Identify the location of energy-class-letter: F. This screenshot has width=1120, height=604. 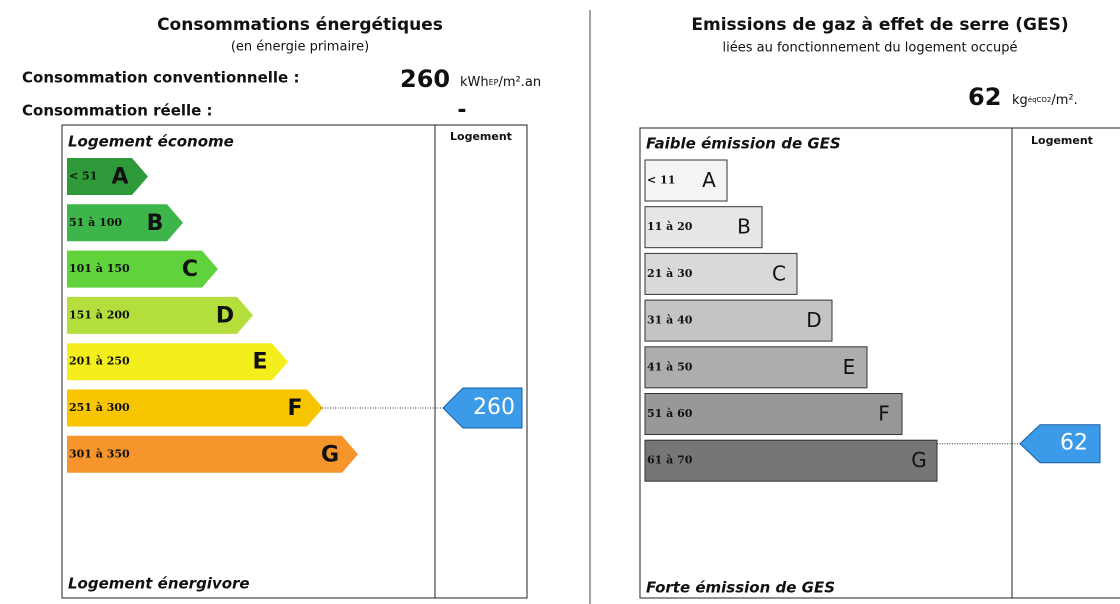
(294, 408).